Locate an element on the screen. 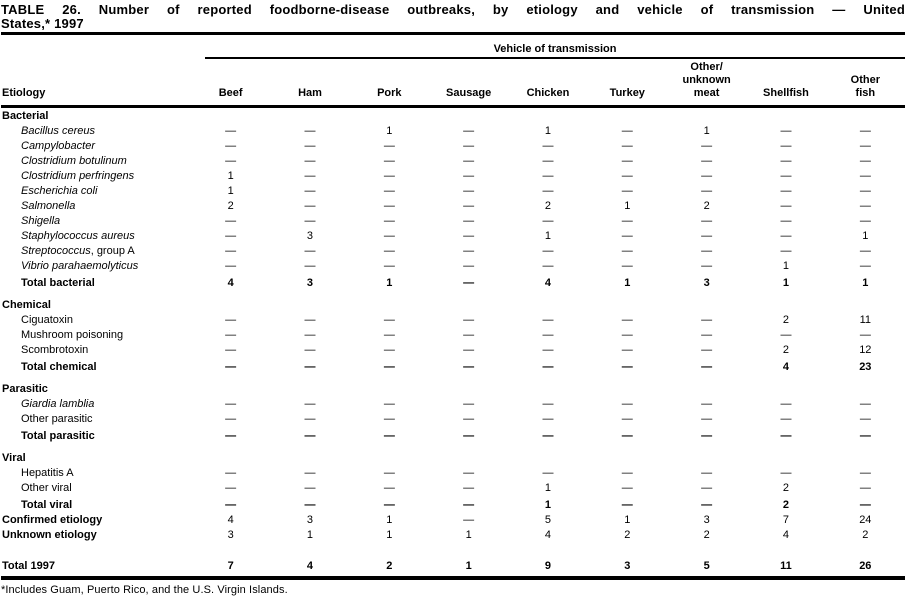  row-label: Ciguatoxin is located at coordinates (47, 320).